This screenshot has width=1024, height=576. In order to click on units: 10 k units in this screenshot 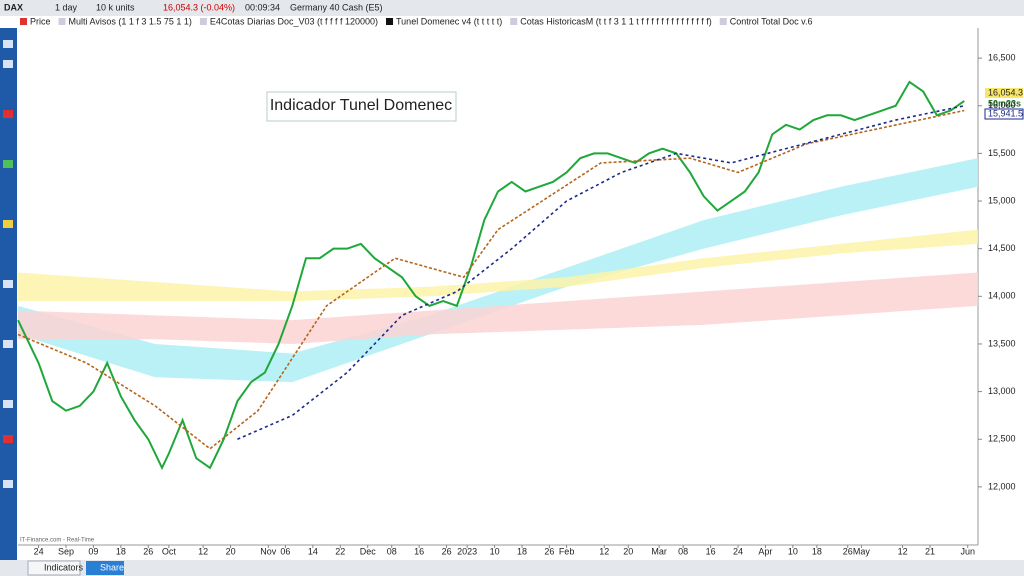, I will do `click(115, 7)`.